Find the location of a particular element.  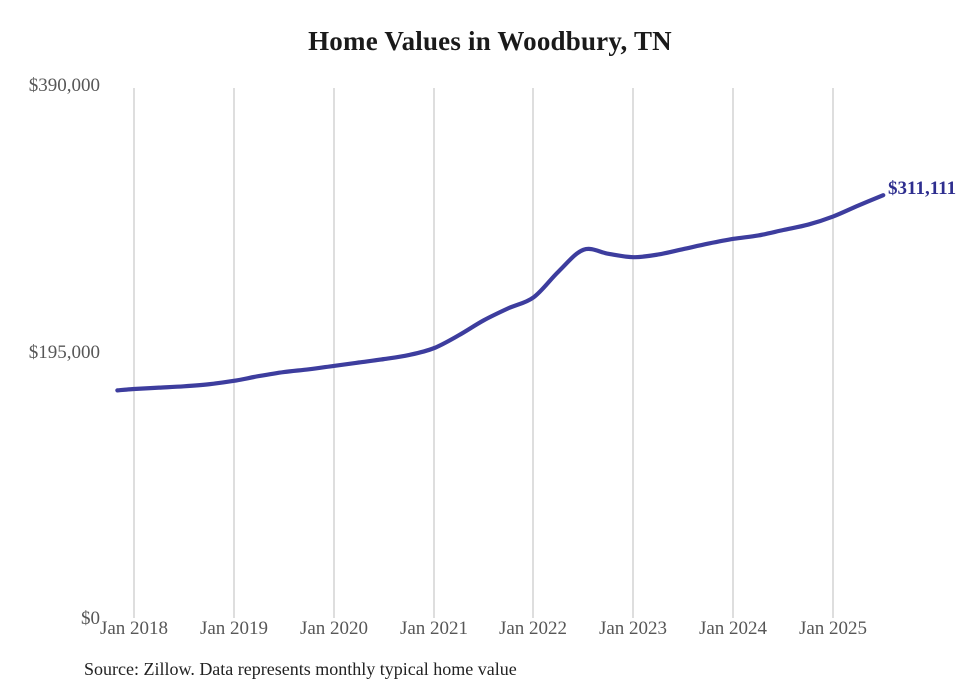

x-tick-label-jan-2021: Jan 2021 is located at coordinates (434, 628).